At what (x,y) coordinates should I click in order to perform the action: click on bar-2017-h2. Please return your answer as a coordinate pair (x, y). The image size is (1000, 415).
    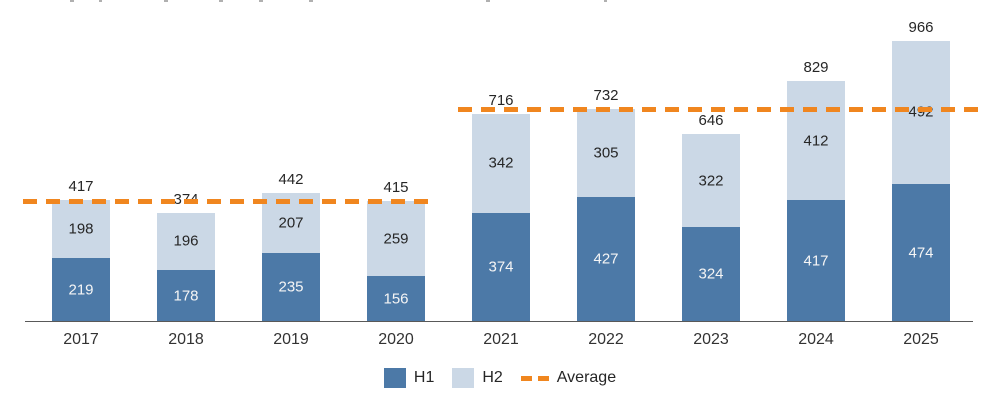
    Looking at the image, I should click on (81, 229).